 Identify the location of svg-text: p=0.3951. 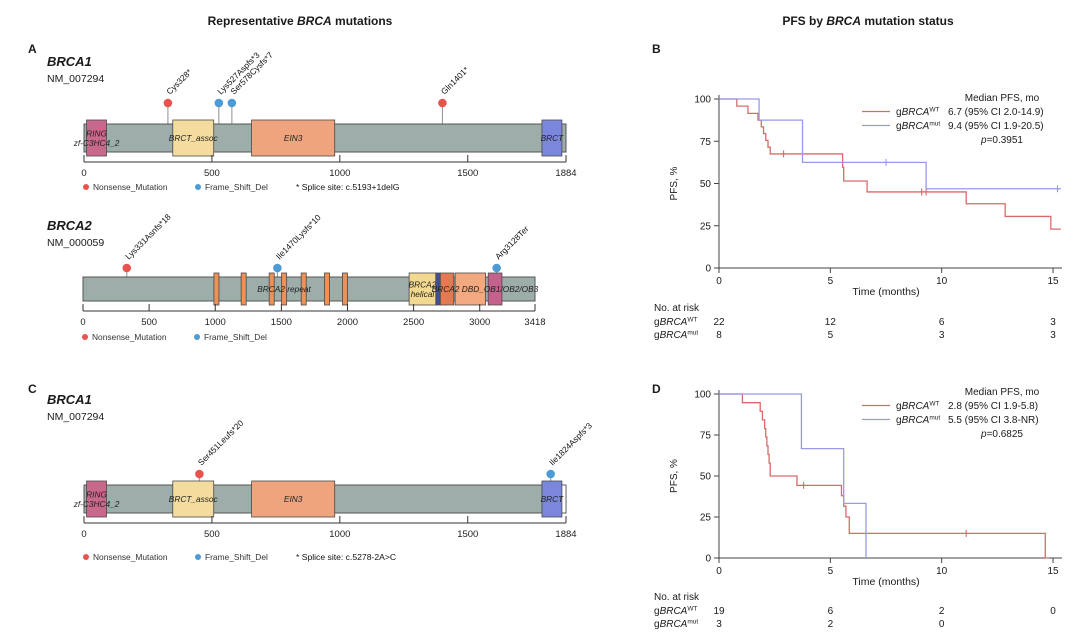
(1001, 140).